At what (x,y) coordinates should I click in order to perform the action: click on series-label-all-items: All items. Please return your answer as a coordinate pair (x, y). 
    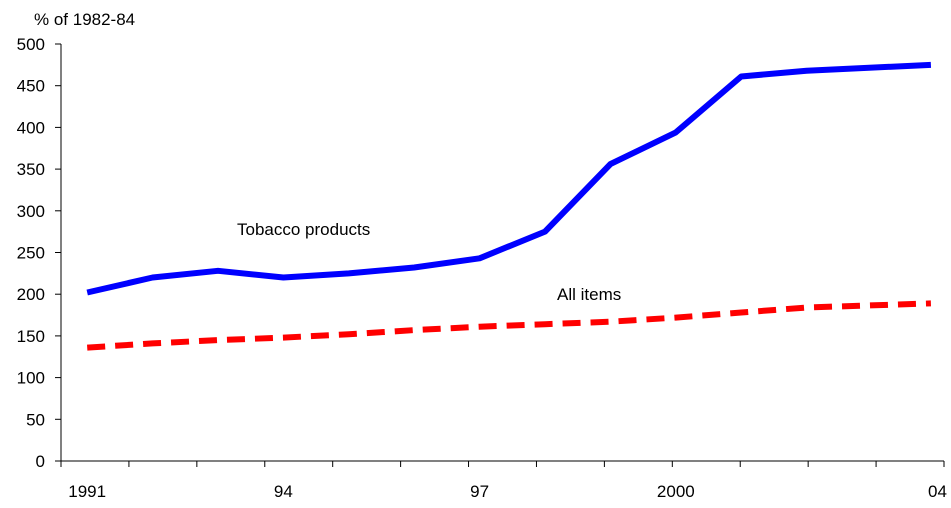
    Looking at the image, I should click on (589, 294).